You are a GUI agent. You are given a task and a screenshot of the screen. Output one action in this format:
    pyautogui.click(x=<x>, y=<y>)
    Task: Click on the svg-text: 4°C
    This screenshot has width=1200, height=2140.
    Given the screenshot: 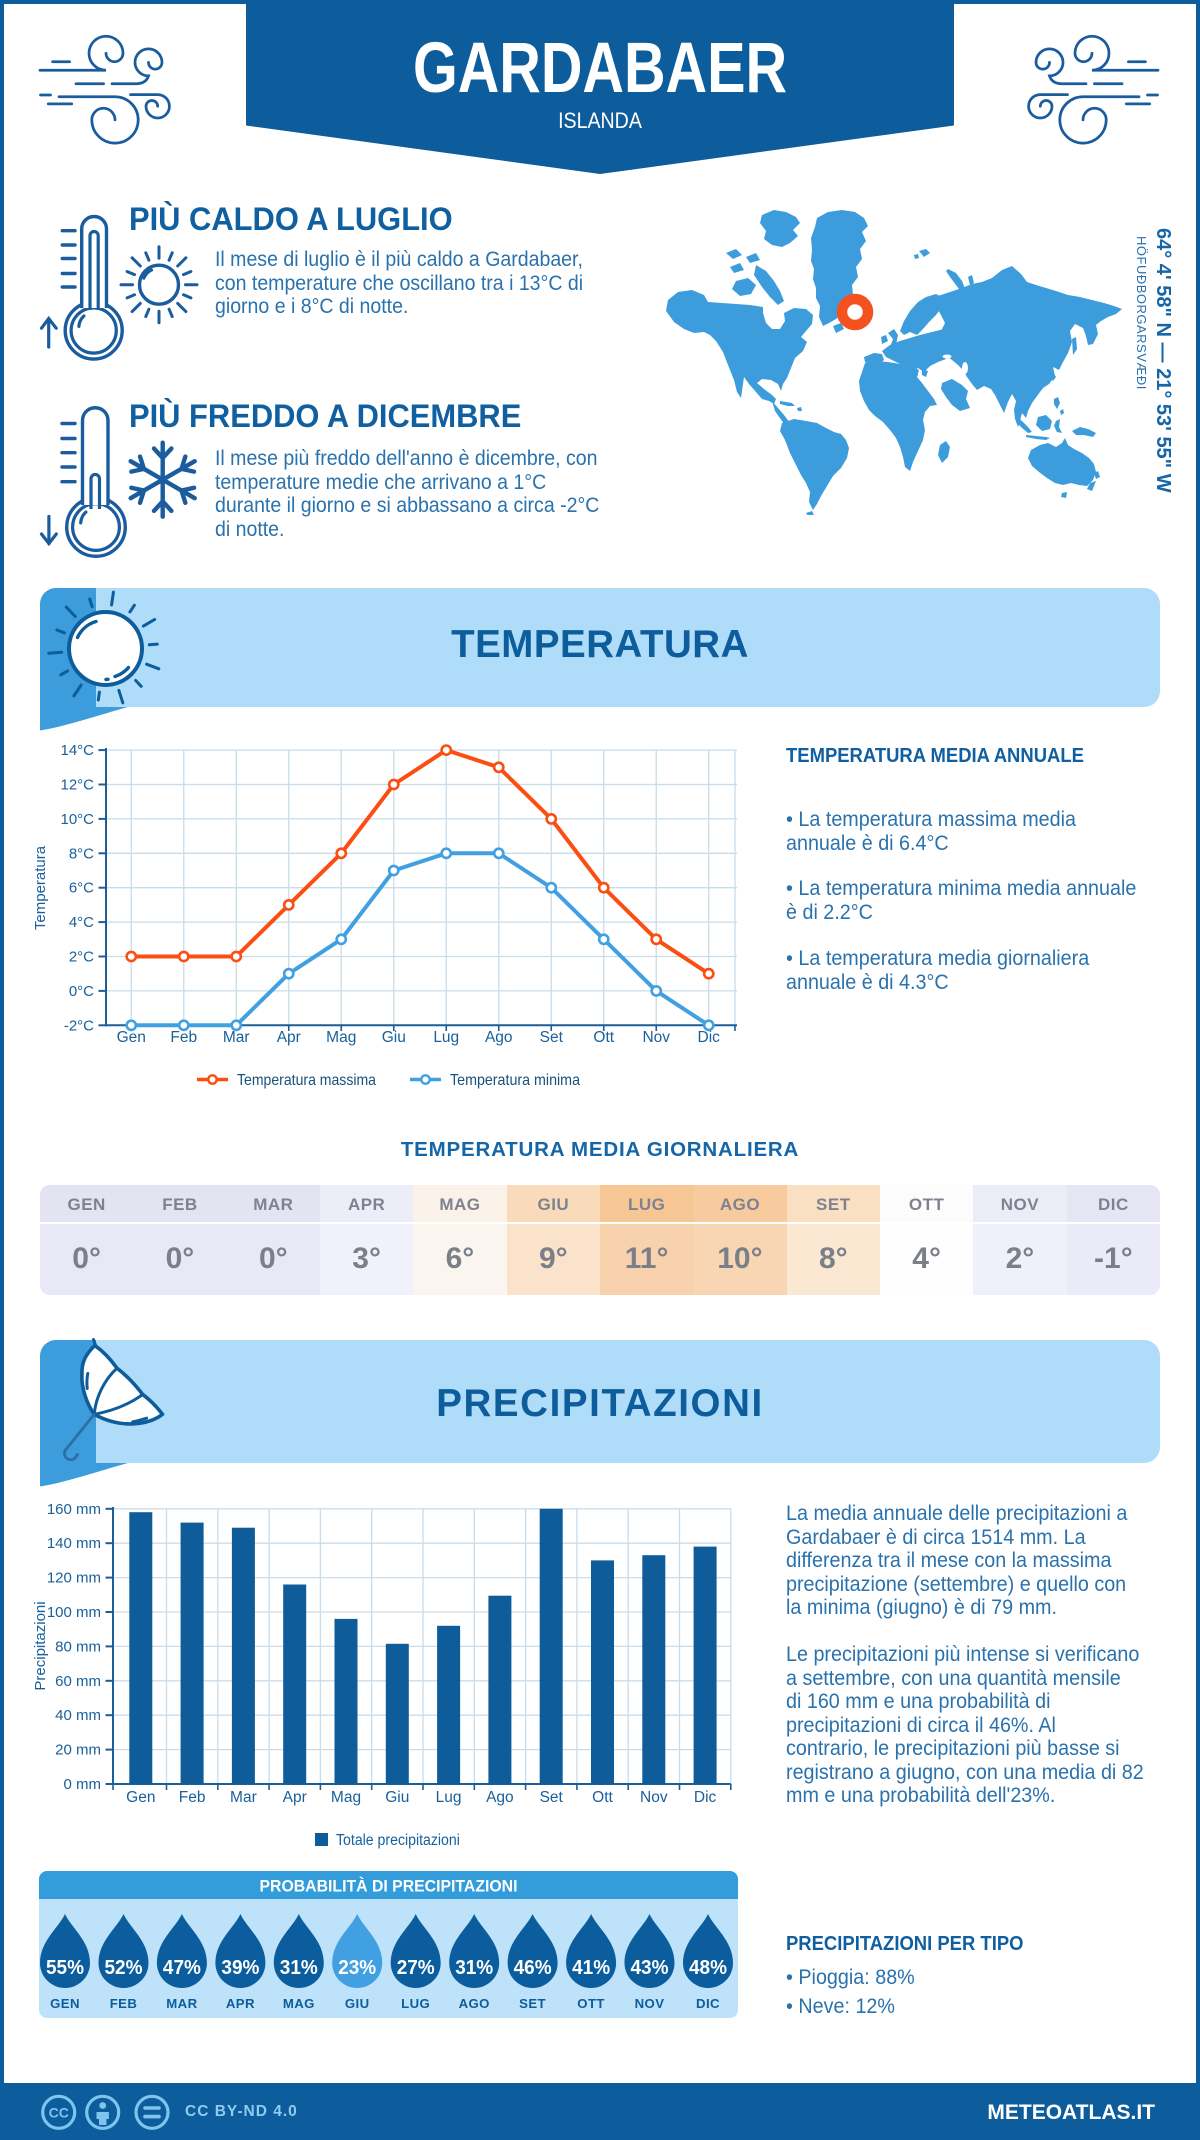 What is the action you would take?
    pyautogui.click(x=81, y=922)
    